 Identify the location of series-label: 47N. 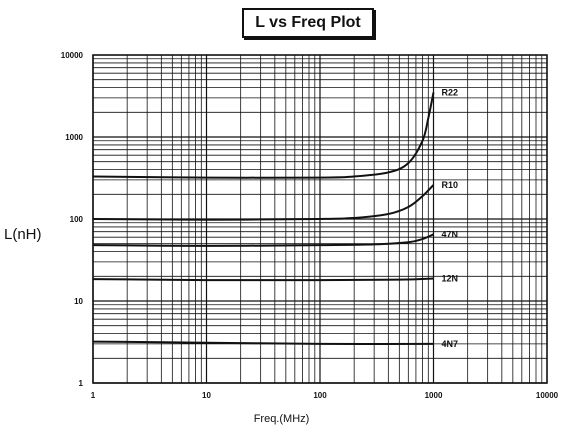
(450, 234).